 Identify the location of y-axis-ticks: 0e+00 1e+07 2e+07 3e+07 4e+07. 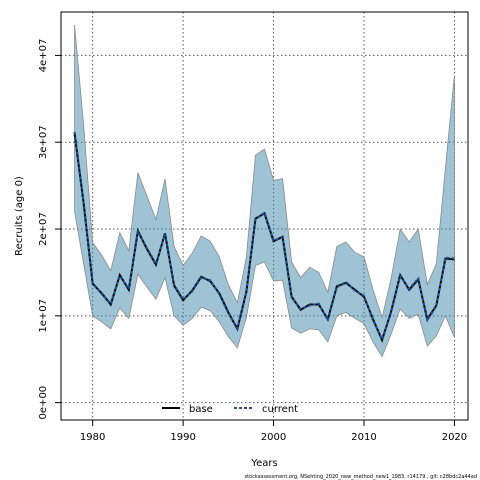
(49, 229).